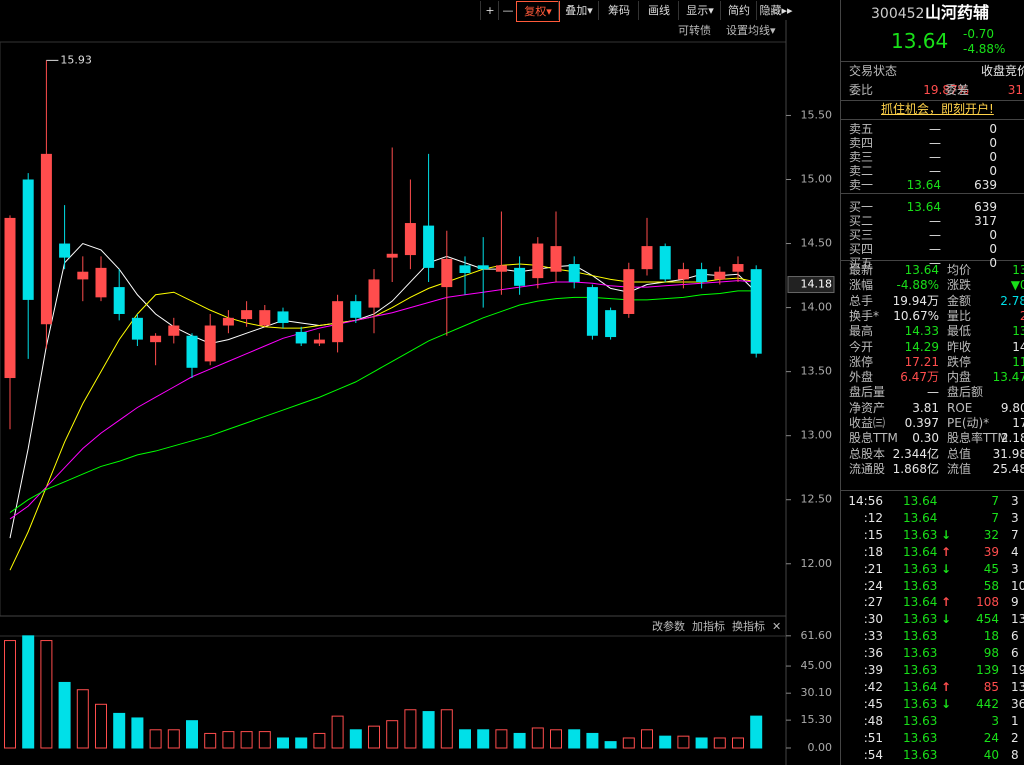 This screenshot has width=1024, height=765. Describe the element at coordinates (1018, 346) in the screenshot. I see `stat-value: 14.3` at that location.